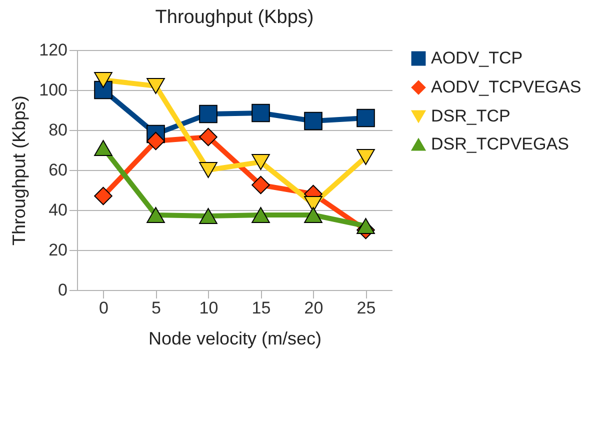  I want to click on x-tick-label: 20, so click(314, 308).